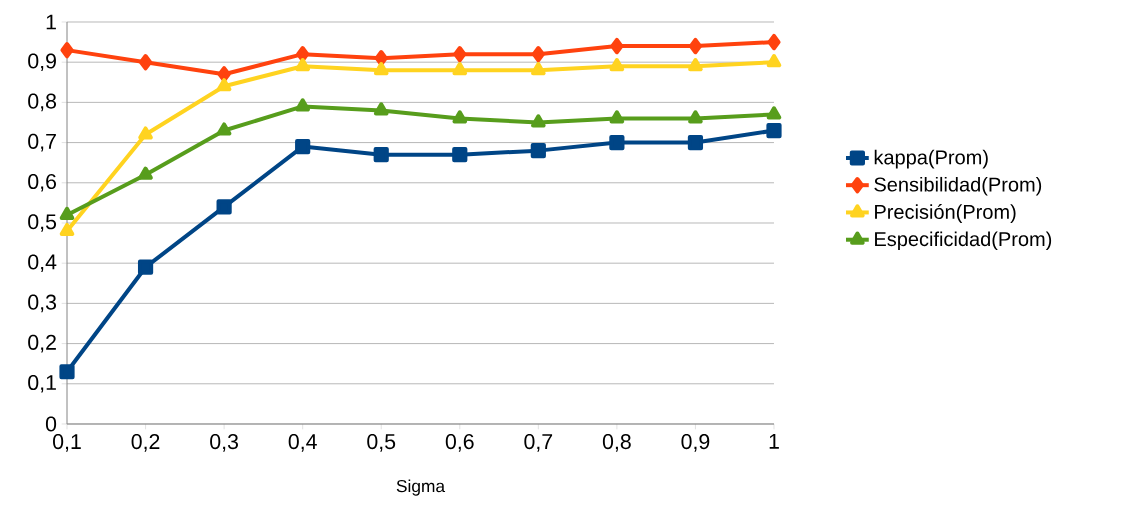 Image resolution: width=1143 pixels, height=523 pixels. What do you see at coordinates (42, 182) in the screenshot?
I see `y-tick-label: 0,6` at bounding box center [42, 182].